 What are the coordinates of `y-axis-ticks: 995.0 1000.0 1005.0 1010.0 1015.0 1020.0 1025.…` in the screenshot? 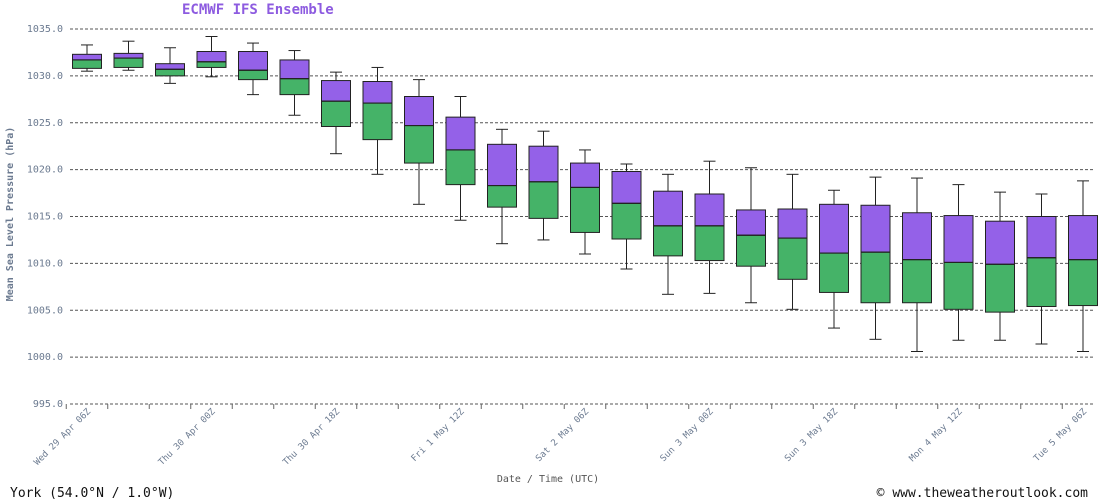 It's located at (45, 217).